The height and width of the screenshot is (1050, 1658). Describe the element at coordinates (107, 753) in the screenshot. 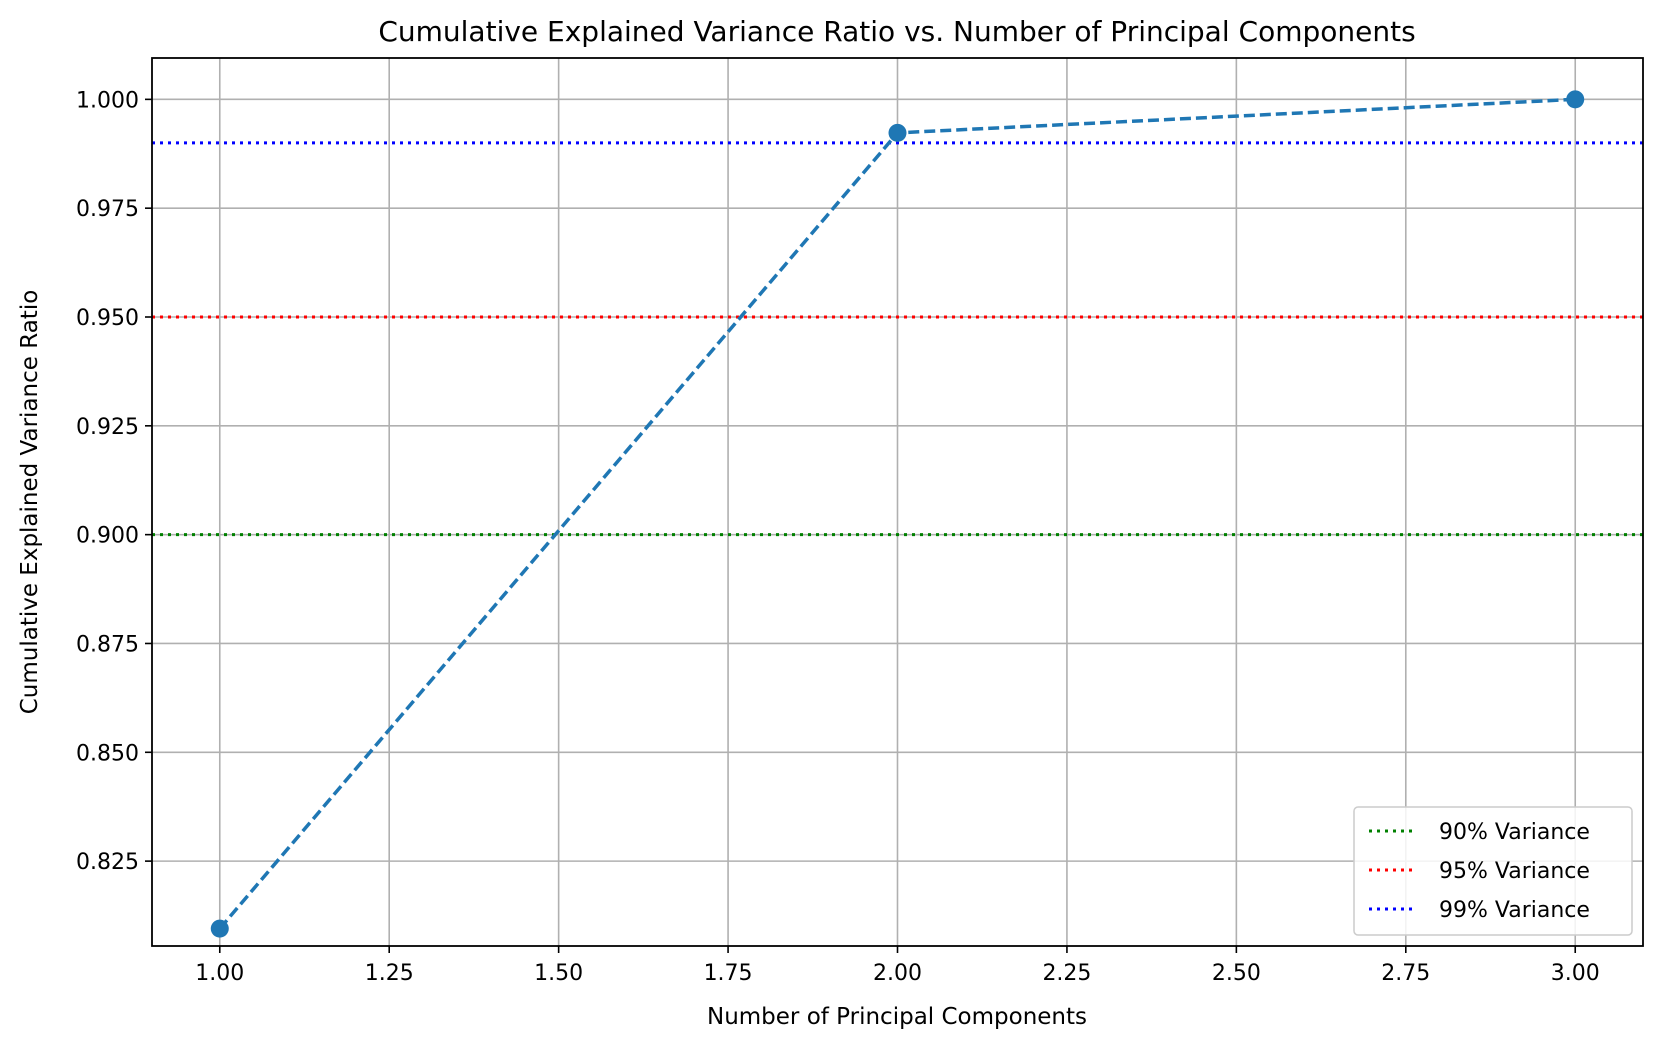

I see `y-tick-label: 0.850` at that location.